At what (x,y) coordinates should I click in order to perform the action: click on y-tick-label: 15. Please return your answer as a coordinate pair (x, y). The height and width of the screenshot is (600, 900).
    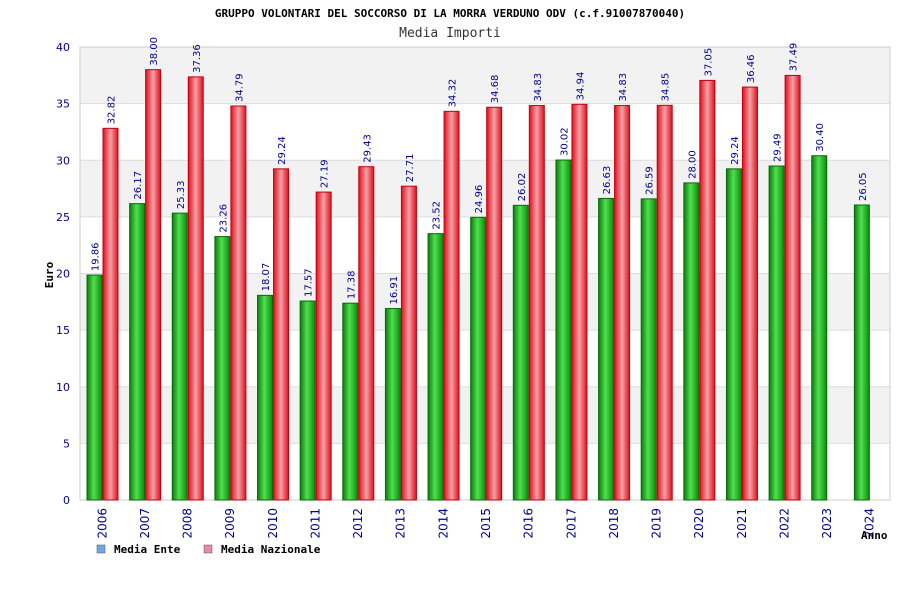
    Looking at the image, I should click on (63, 330).